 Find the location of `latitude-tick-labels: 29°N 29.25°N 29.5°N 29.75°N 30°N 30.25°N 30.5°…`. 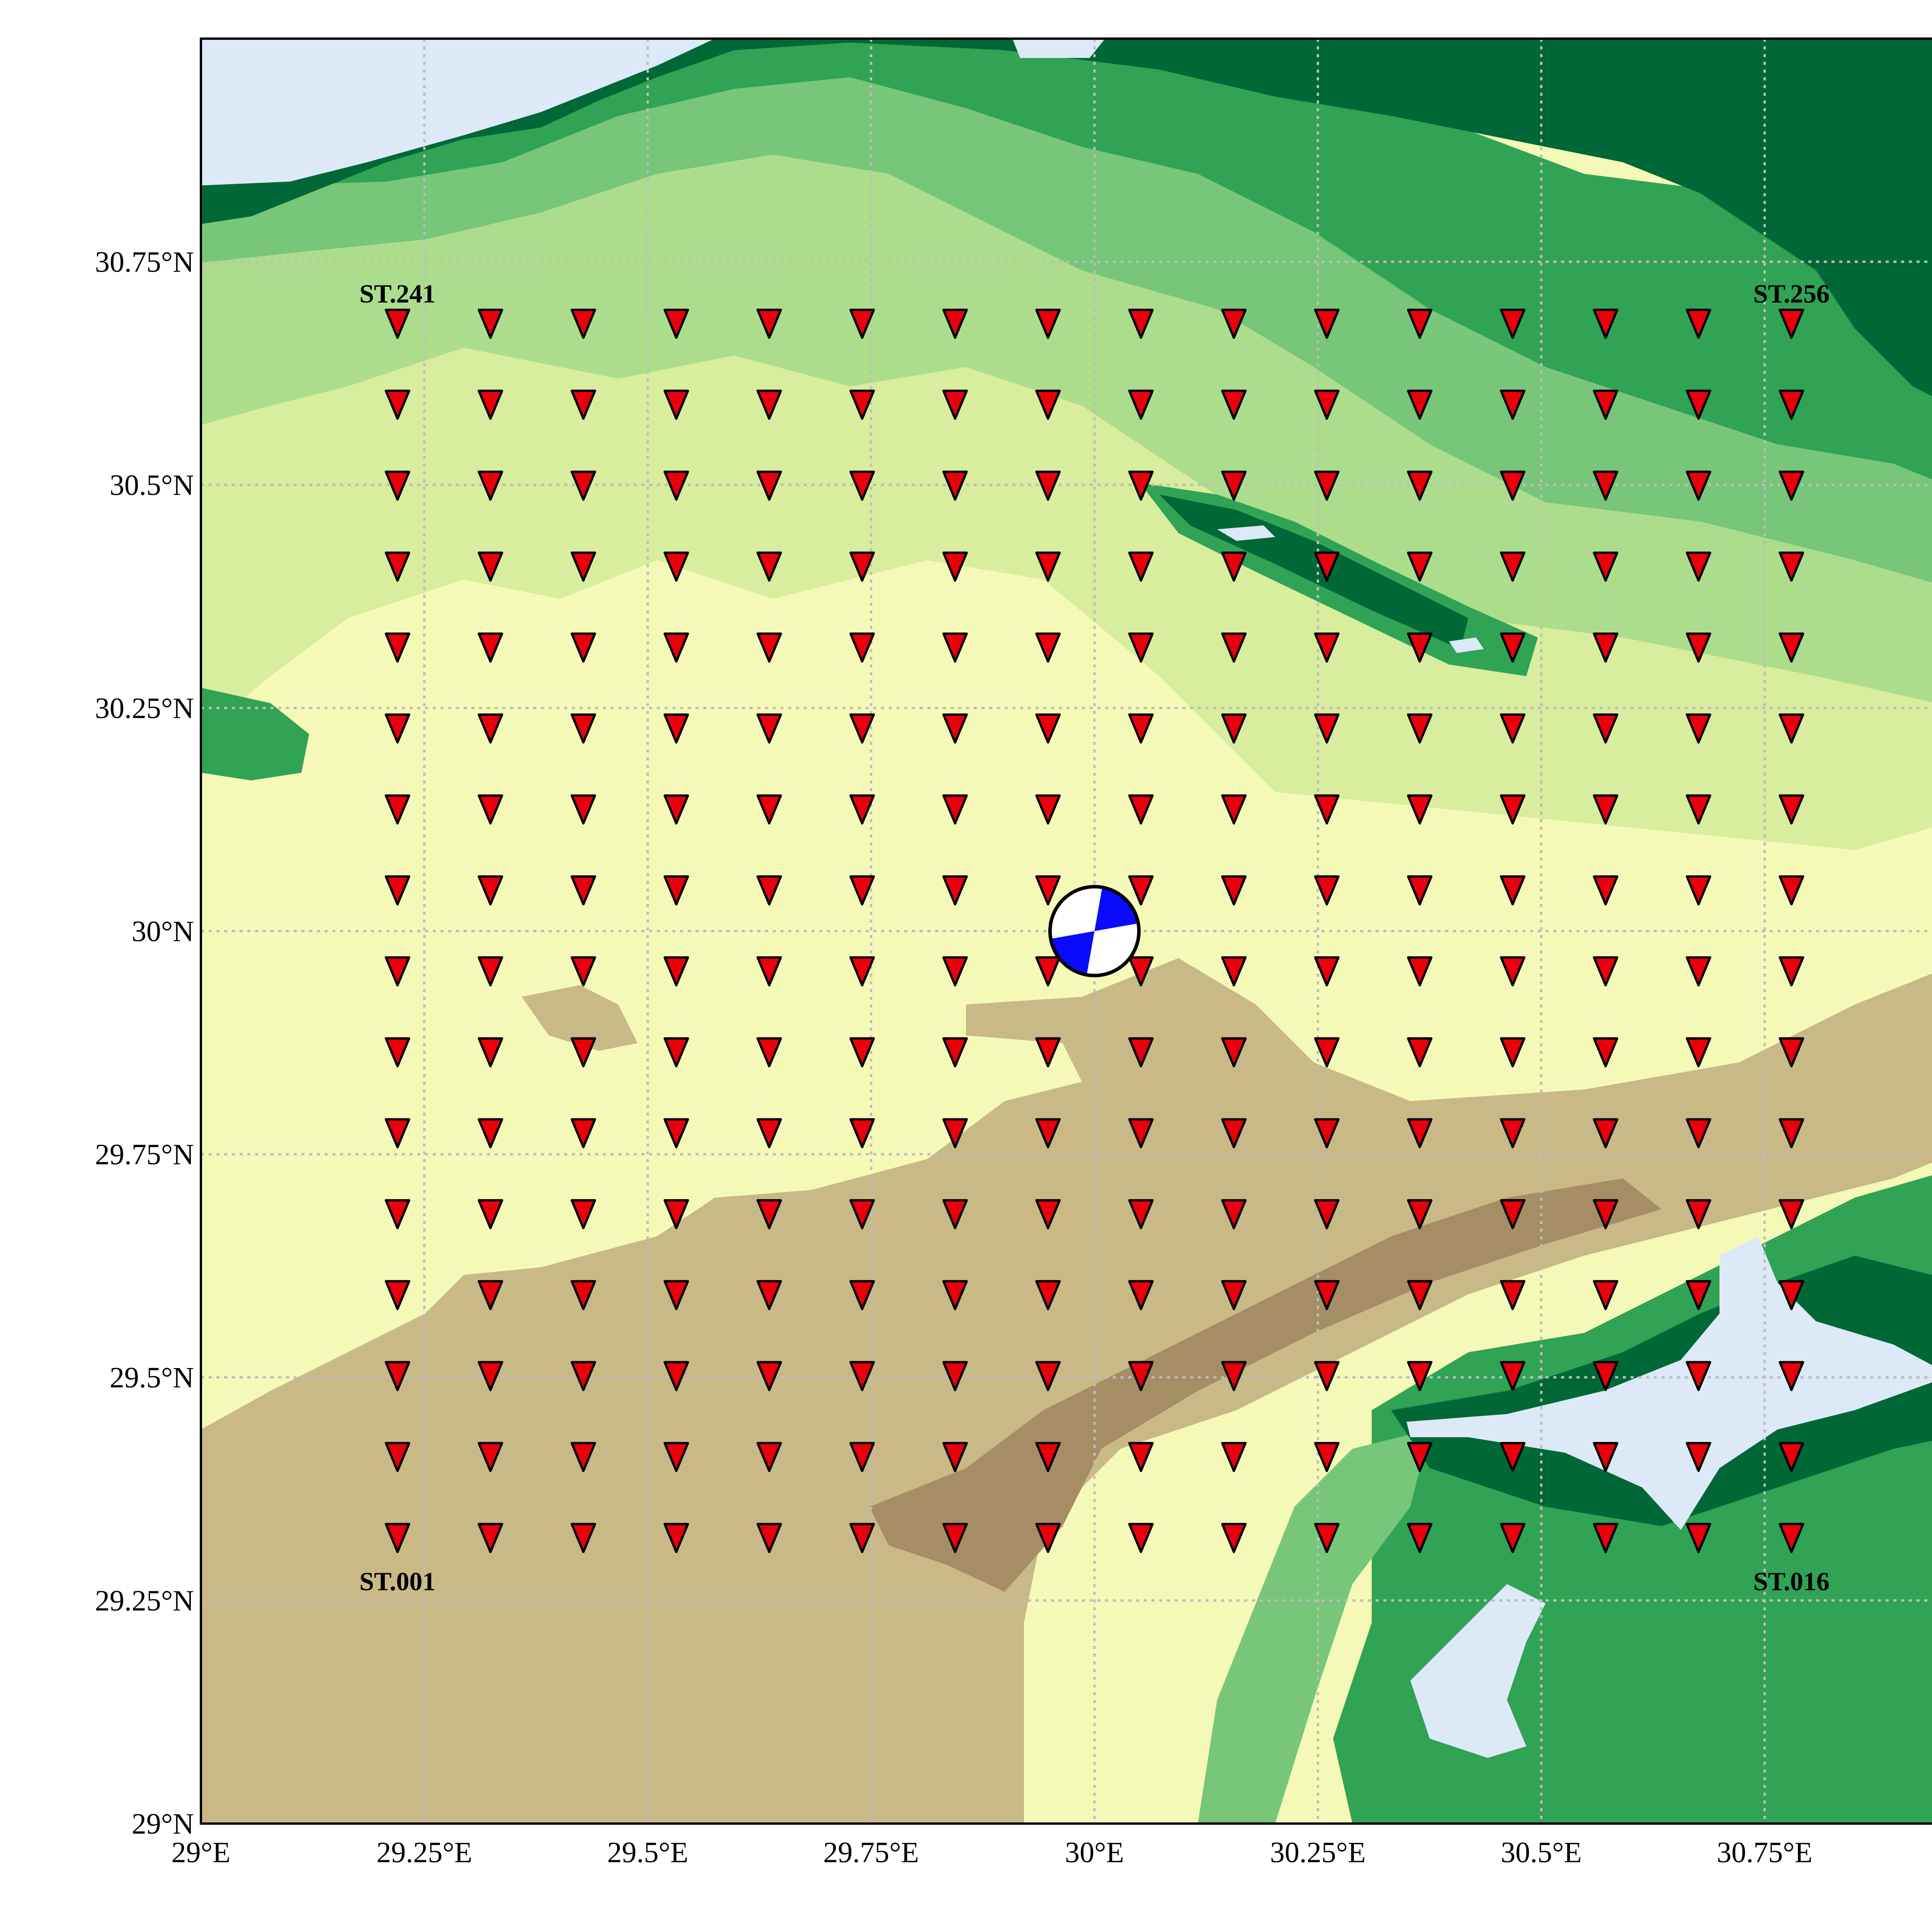

latitude-tick-labels: 29°N 29.25°N 29.5°N 29.75°N 30°N 30.25°N 30.5°… is located at coordinates (144, 1043).